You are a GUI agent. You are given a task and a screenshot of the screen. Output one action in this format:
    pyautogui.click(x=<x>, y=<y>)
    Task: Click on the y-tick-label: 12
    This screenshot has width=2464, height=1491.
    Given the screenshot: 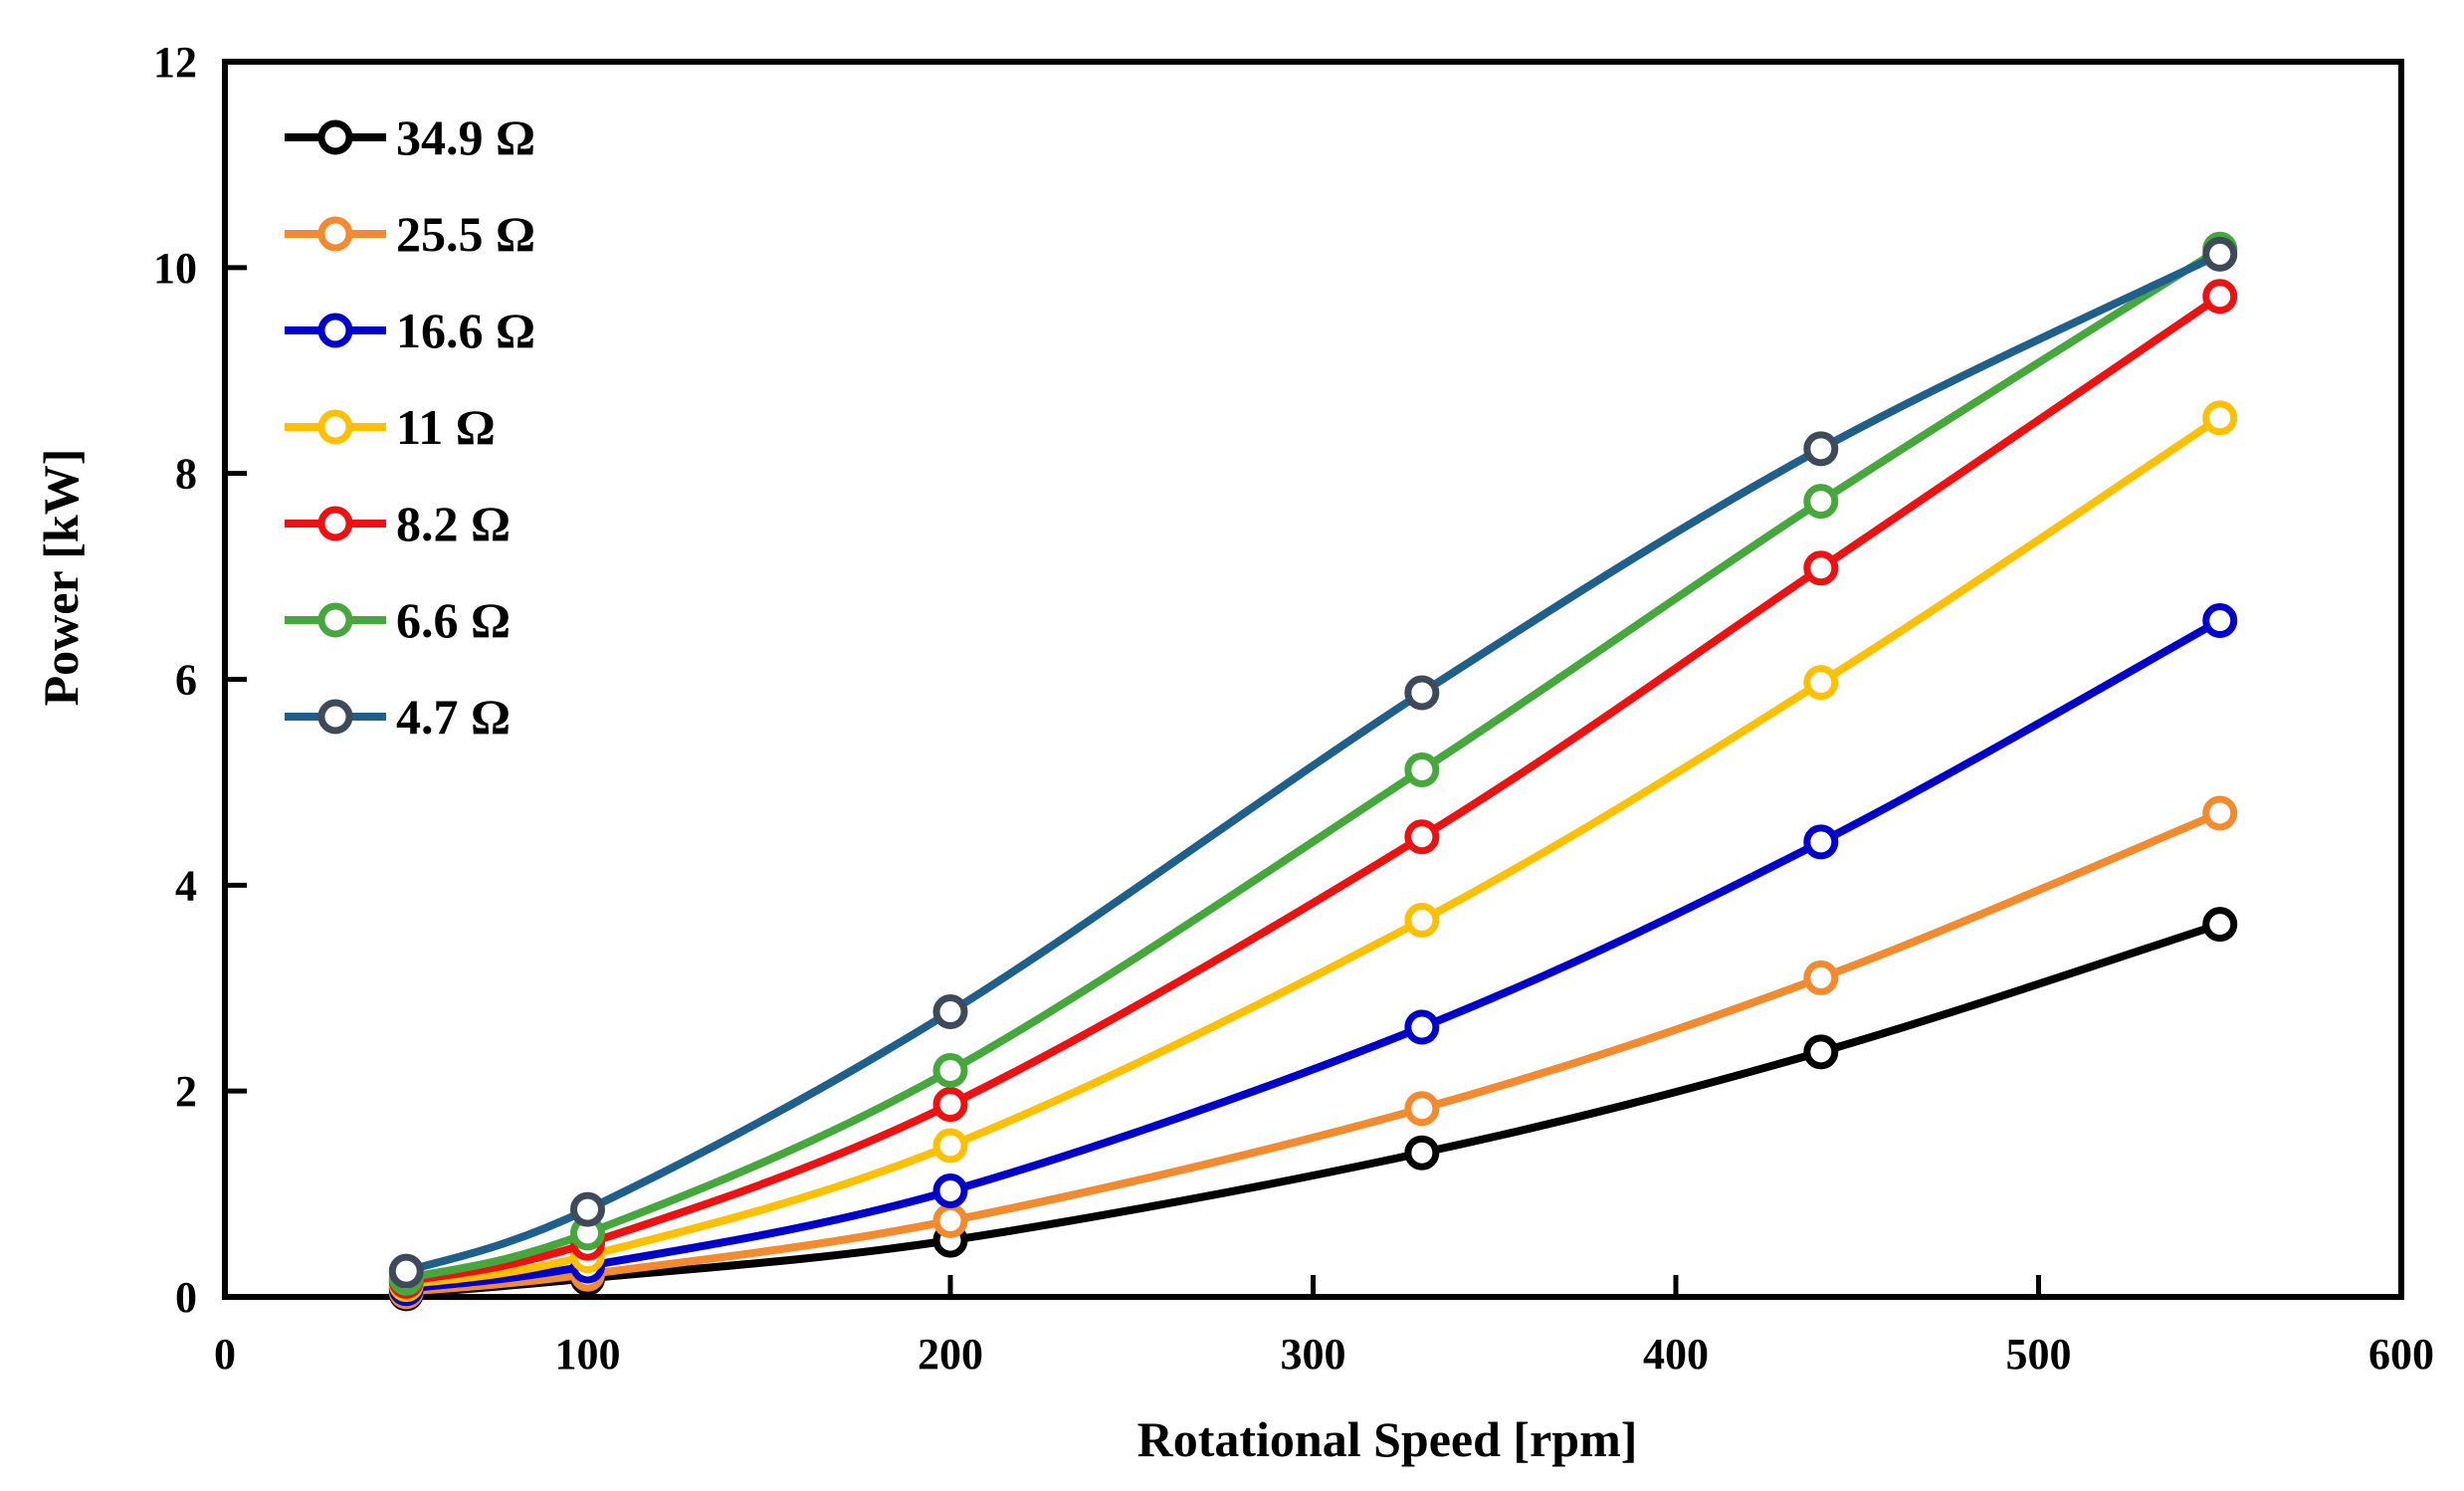 What is the action you would take?
    pyautogui.click(x=175, y=63)
    